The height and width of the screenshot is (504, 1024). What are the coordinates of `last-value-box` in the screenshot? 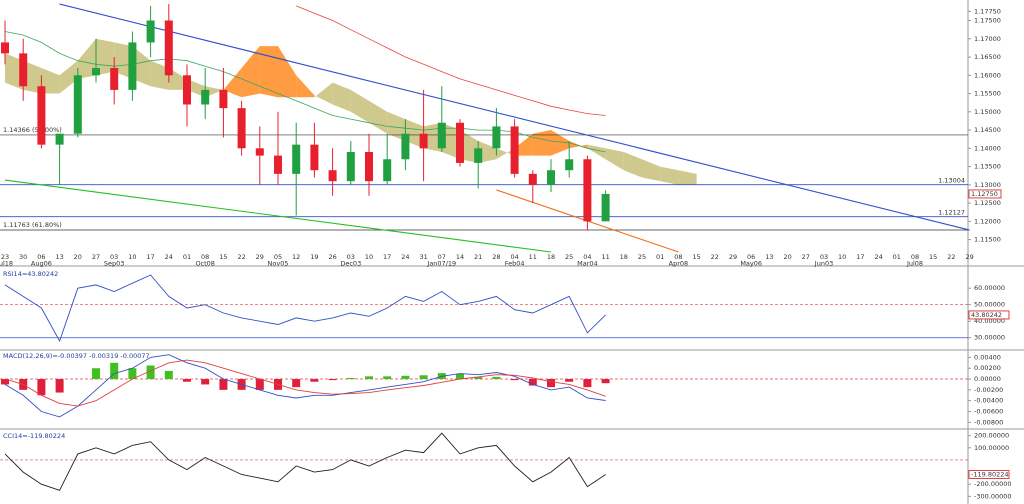 It's located at (989, 315).